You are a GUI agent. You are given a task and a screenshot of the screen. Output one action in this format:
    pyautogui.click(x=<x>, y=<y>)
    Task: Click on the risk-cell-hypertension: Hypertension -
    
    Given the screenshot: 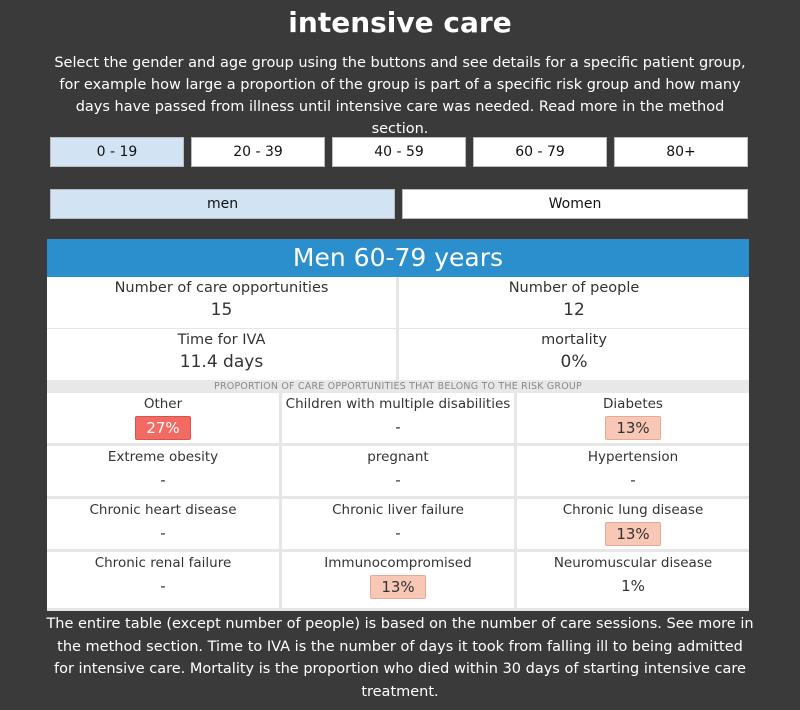 What is the action you would take?
    pyautogui.click(x=633, y=471)
    